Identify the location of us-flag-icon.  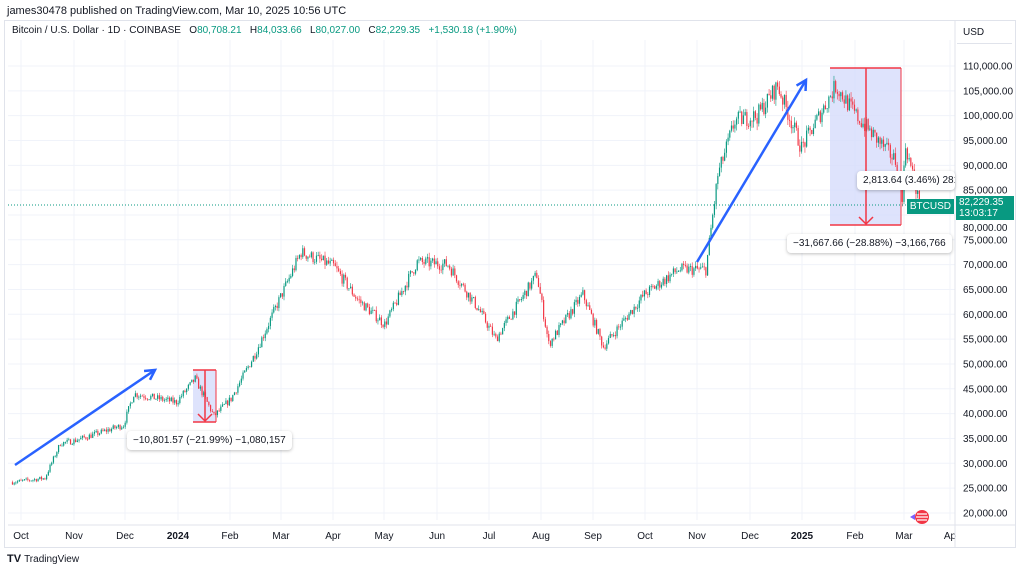
(920, 517).